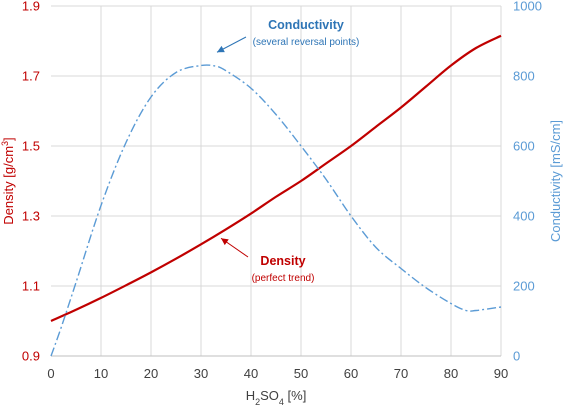 The image size is (566, 406). Describe the element at coordinates (8, 180) in the screenshot. I see `y-left-axis-title: Density [g/cm3]` at that location.